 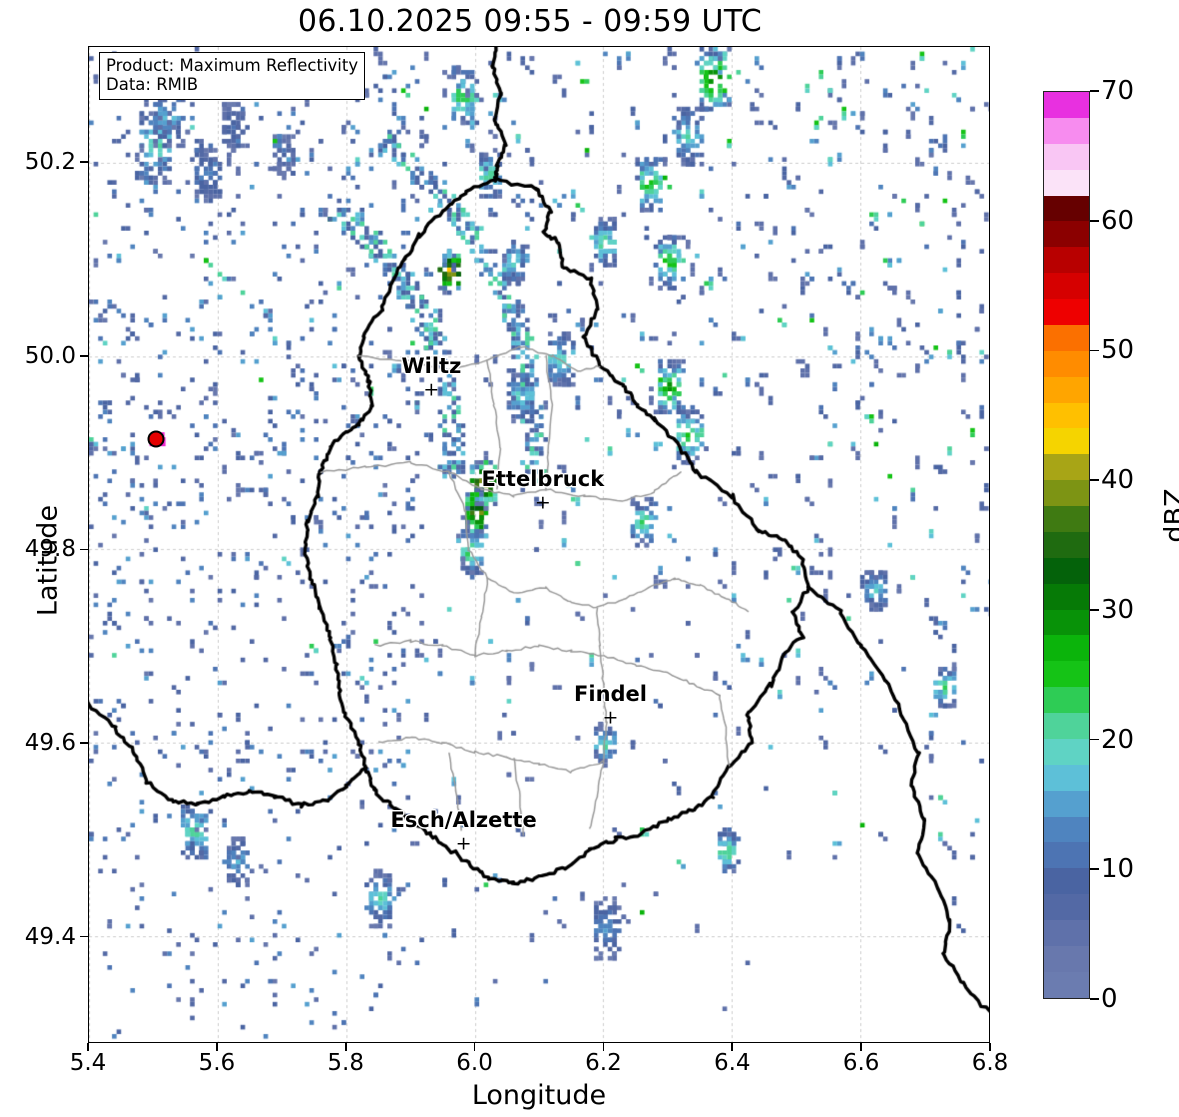 What do you see at coordinates (345, 1063) in the screenshot?
I see `x-tick-label: 5.8` at bounding box center [345, 1063].